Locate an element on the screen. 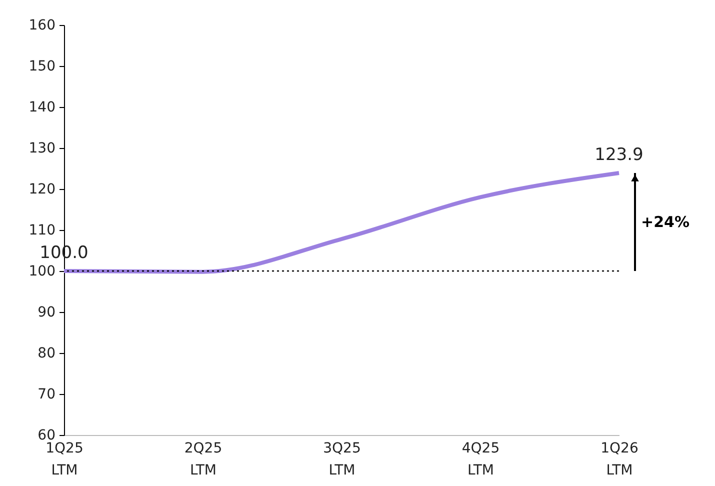 The height and width of the screenshot is (486, 715). y-tick-label: 90 is located at coordinates (47, 312).